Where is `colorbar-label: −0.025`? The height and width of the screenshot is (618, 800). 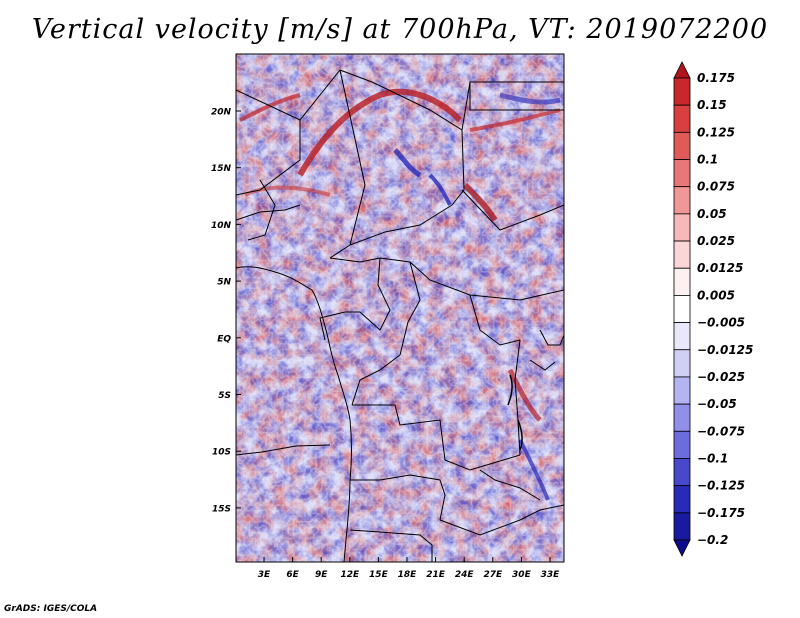 colorbar-label: −0.025 is located at coordinates (721, 377).